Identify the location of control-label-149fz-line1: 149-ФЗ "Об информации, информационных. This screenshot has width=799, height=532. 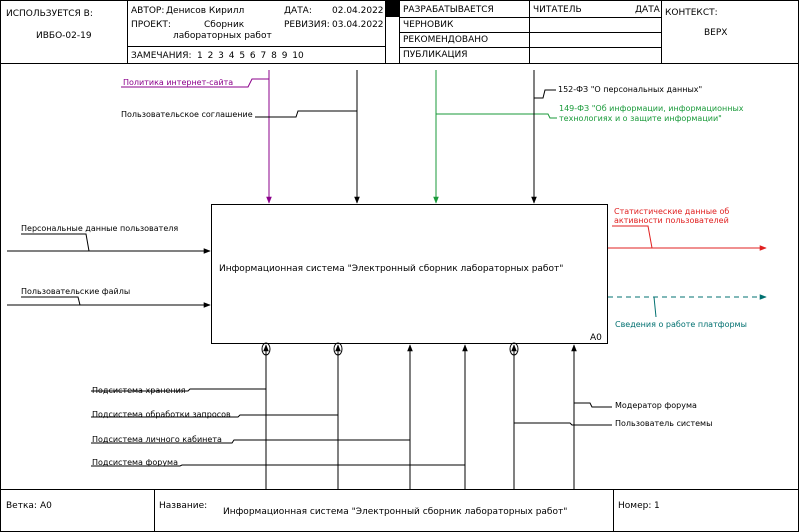
(651, 108).